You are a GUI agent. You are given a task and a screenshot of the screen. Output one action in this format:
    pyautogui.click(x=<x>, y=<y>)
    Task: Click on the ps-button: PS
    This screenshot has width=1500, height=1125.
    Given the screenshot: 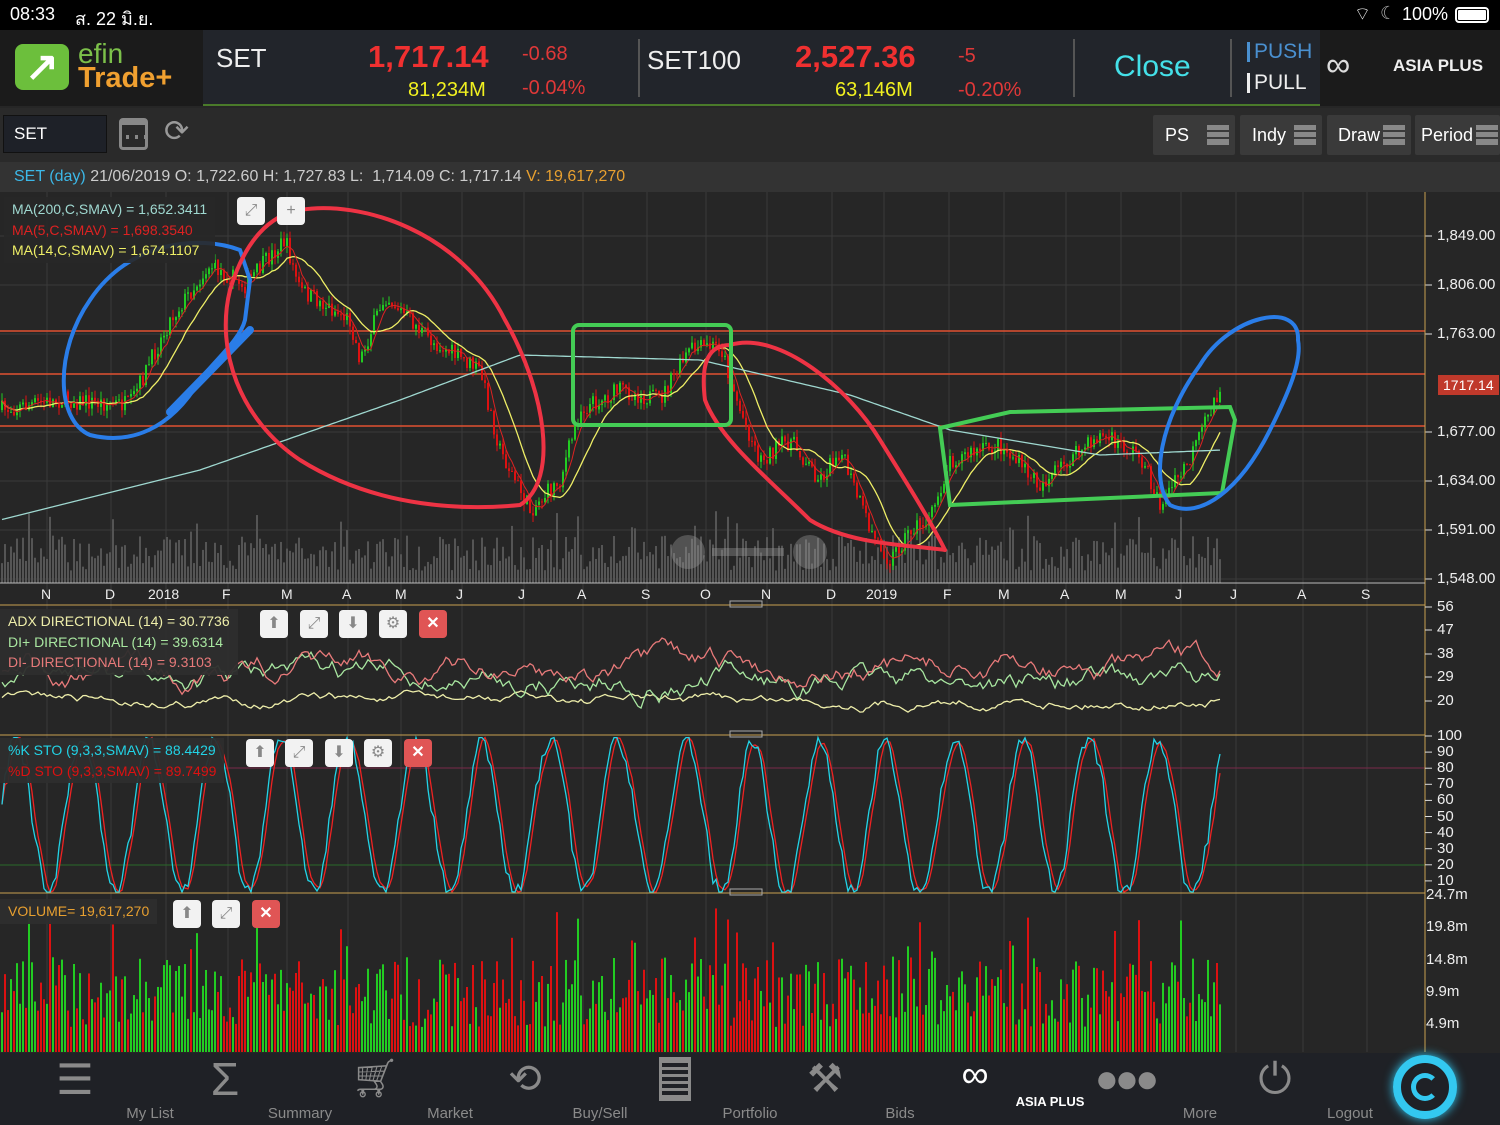 What is the action you would take?
    pyautogui.click(x=1194, y=135)
    